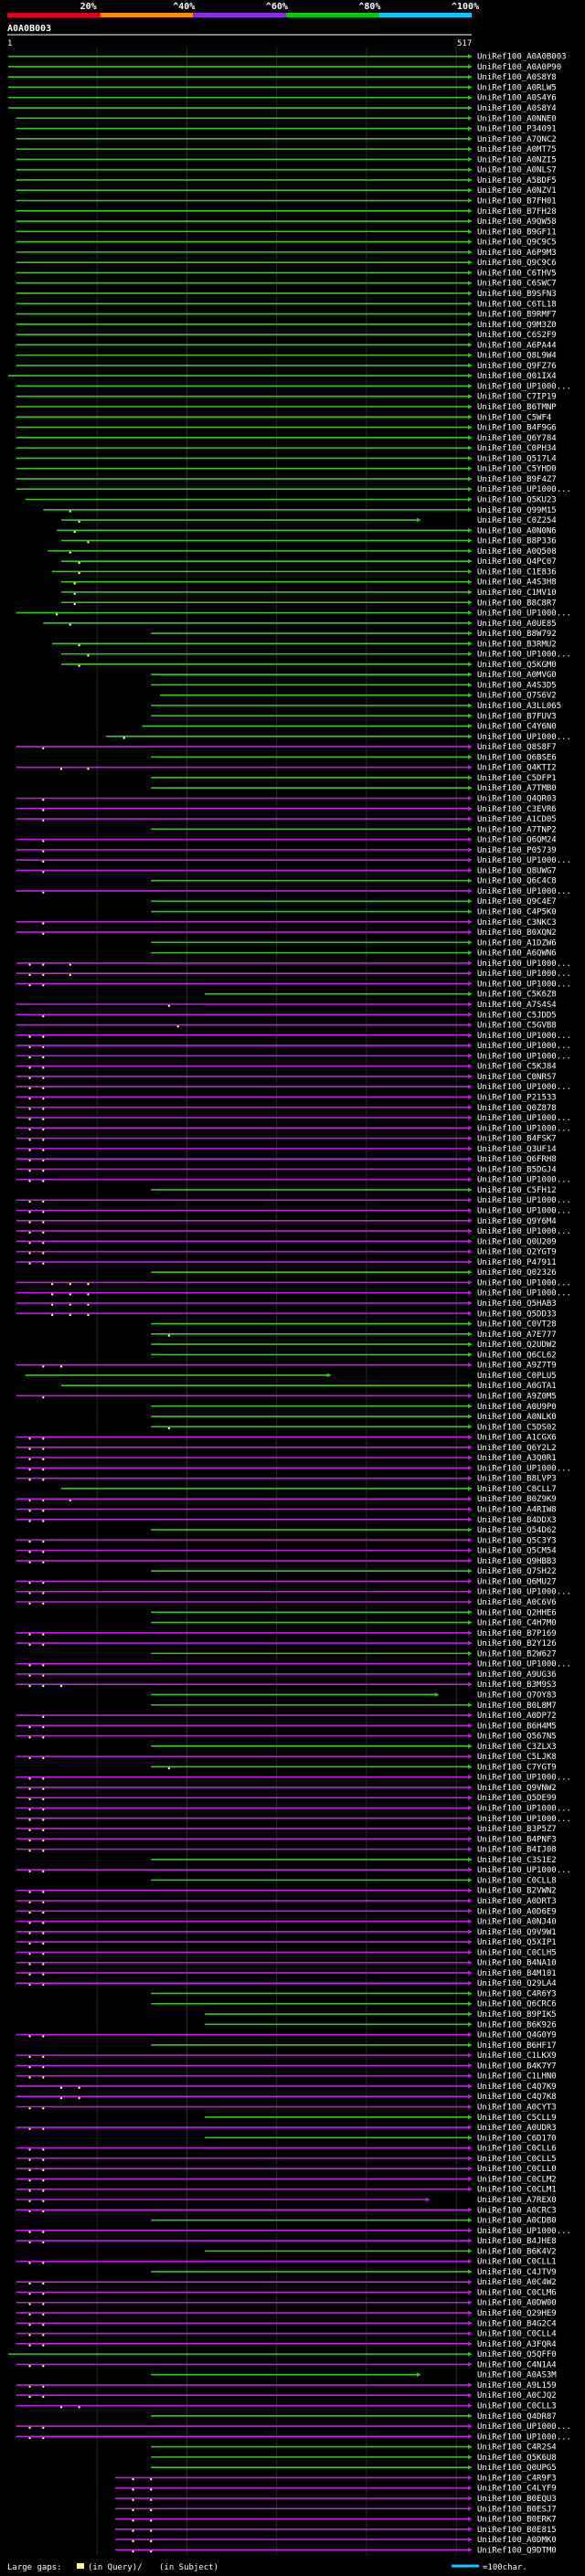 The width and height of the screenshot is (585, 2576). I want to click on hit-label: UniRef100_C4H7M0, so click(517, 1623).